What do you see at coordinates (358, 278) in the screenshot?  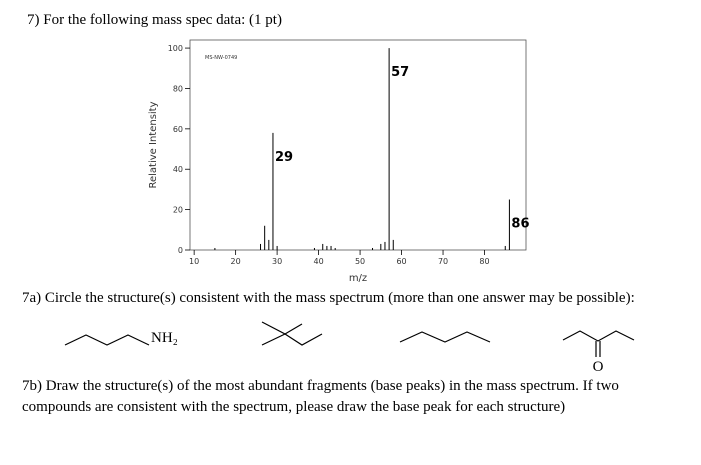 I see `x-axis-label: m/z` at bounding box center [358, 278].